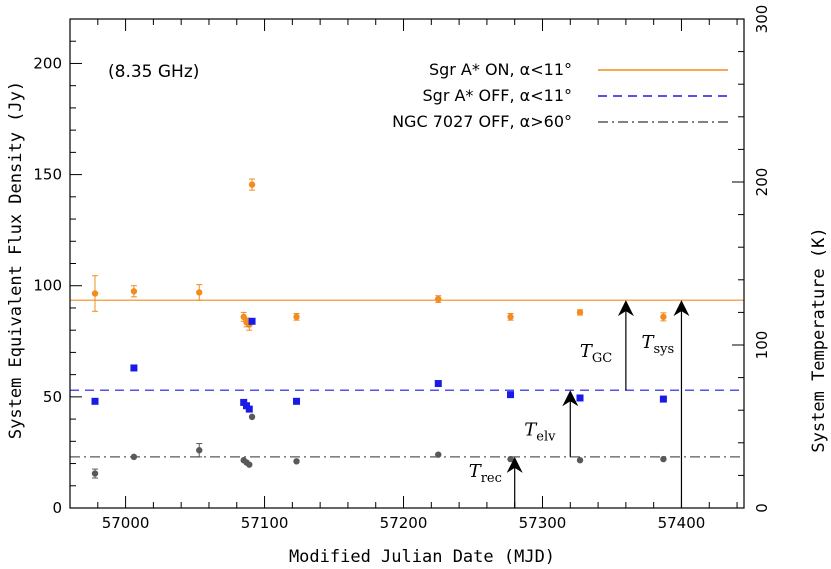 The width and height of the screenshot is (831, 569). Describe the element at coordinates (498, 95) in the screenshot. I see `legend-label-1: Sgr A* OFF, α<11°` at that location.